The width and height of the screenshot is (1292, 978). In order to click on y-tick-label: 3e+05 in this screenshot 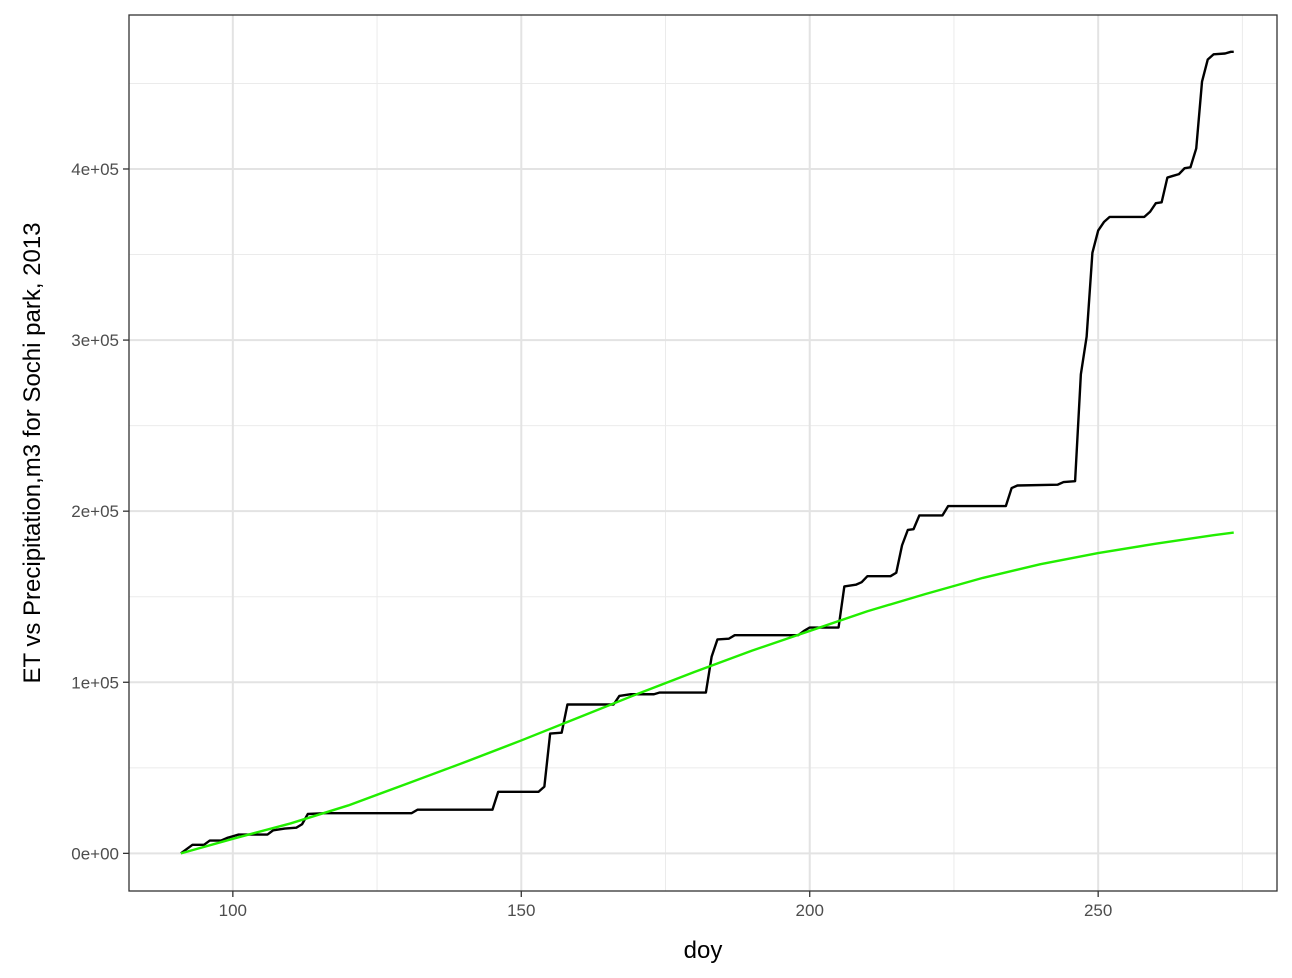, I will do `click(95, 340)`.